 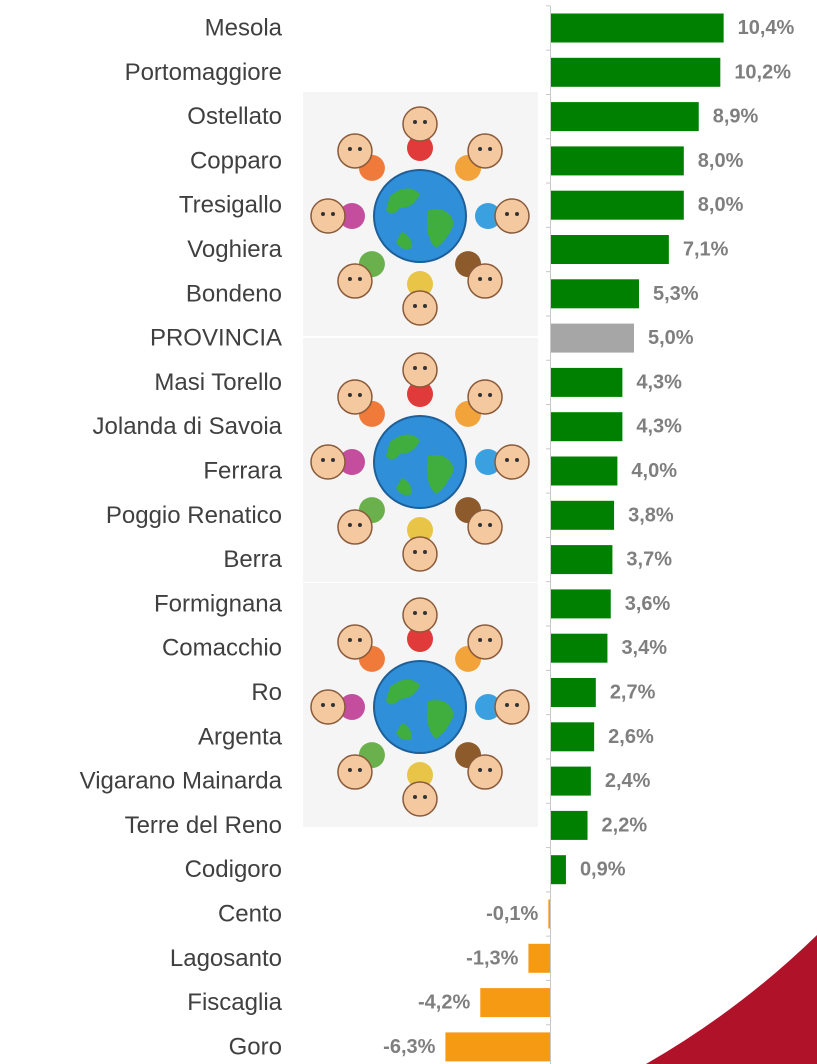 What do you see at coordinates (242, 471) in the screenshot?
I see `category-label: Ferrara` at bounding box center [242, 471].